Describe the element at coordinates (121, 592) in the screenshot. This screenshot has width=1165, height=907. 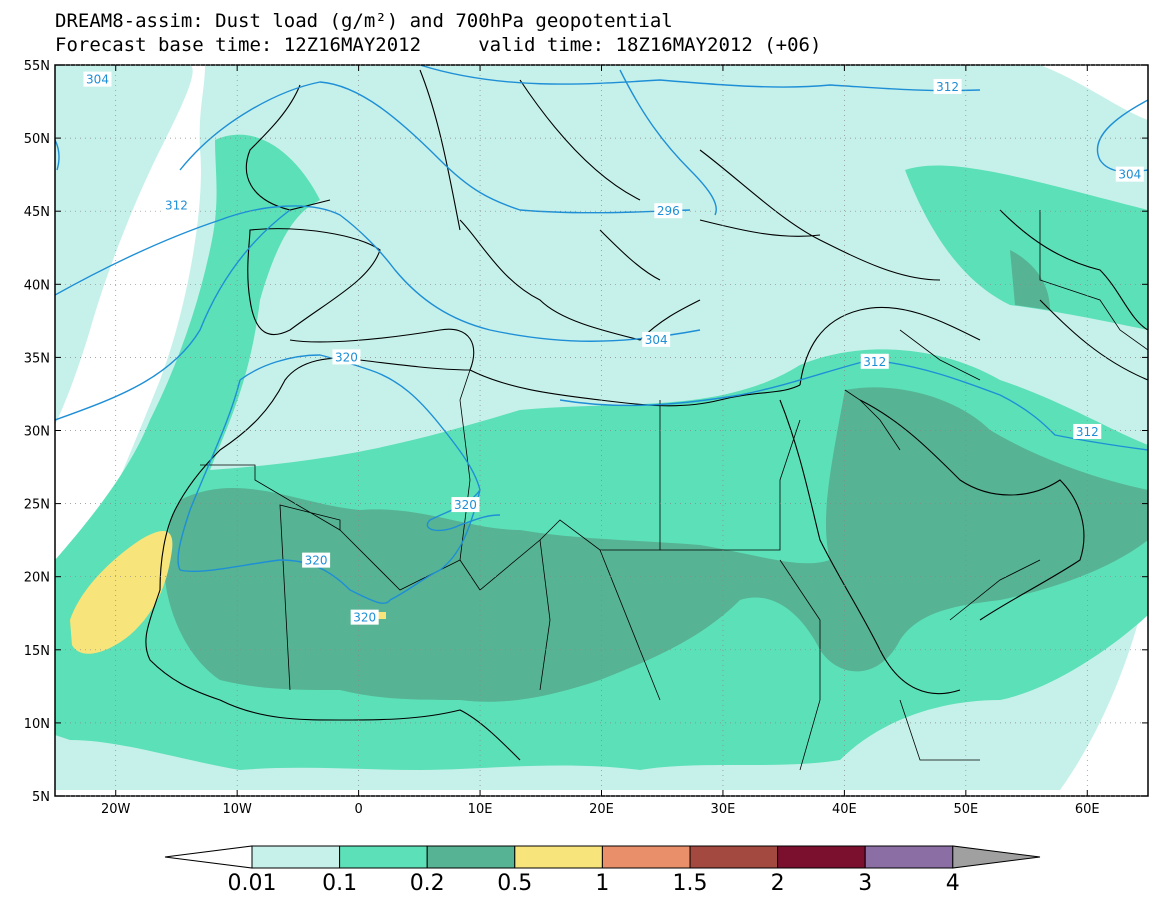
I see `dust-area-0.5` at that location.